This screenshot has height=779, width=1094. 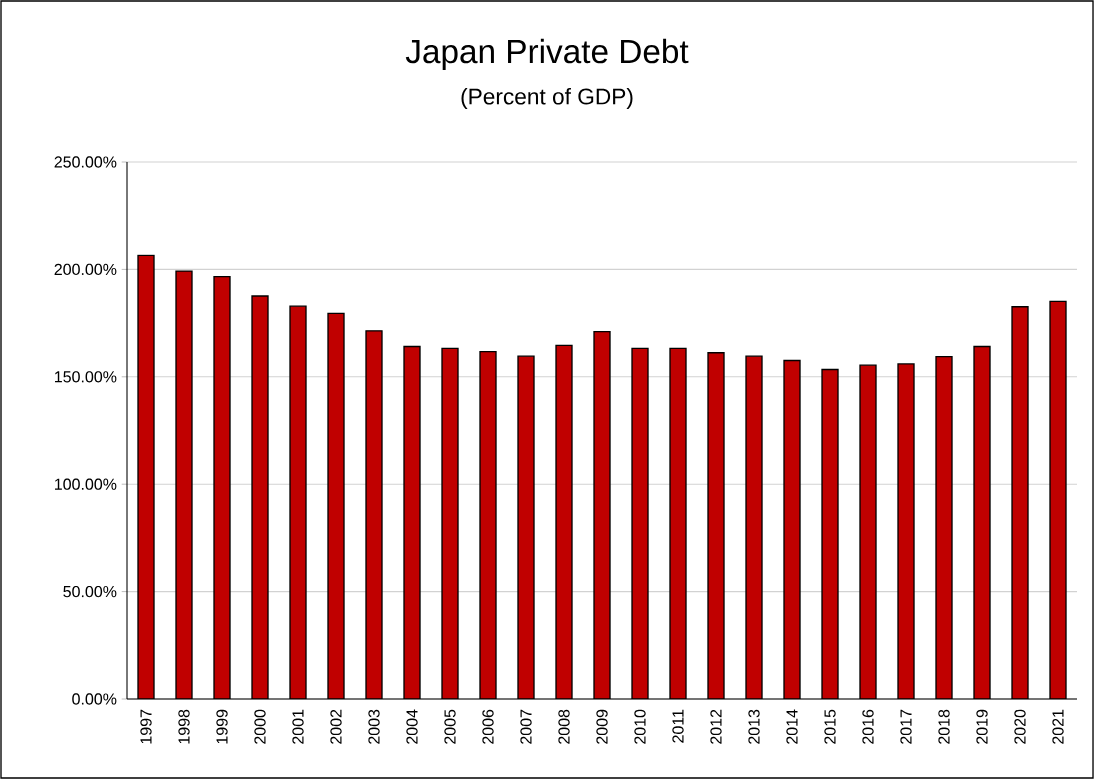 I want to click on y-tick-label: 200.00%, so click(x=85, y=269).